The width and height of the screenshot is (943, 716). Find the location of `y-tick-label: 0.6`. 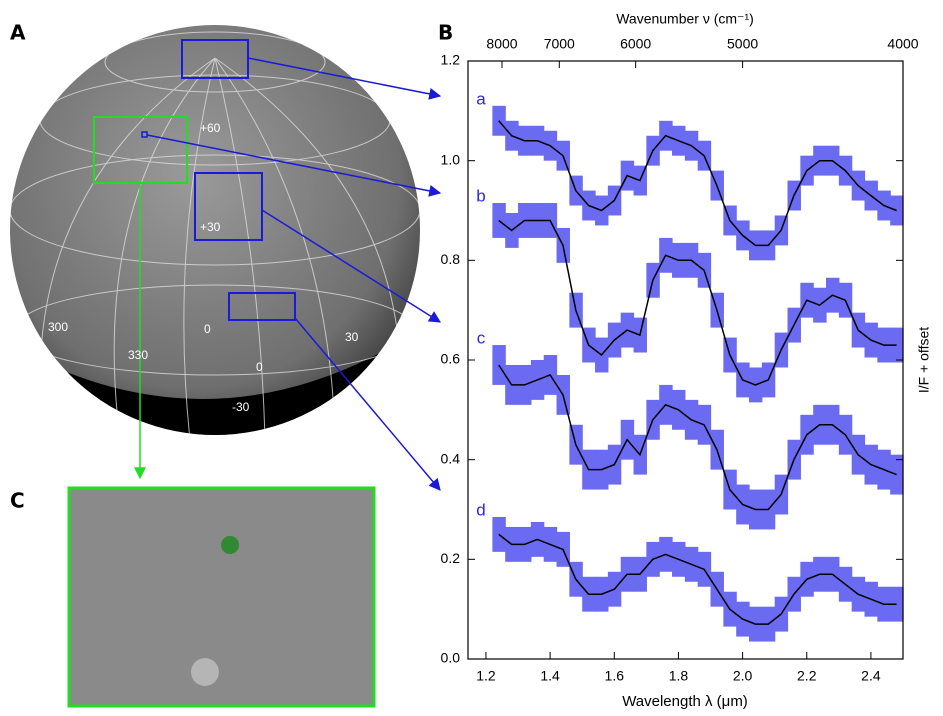

y-tick-label: 0.6 is located at coordinates (451, 359).